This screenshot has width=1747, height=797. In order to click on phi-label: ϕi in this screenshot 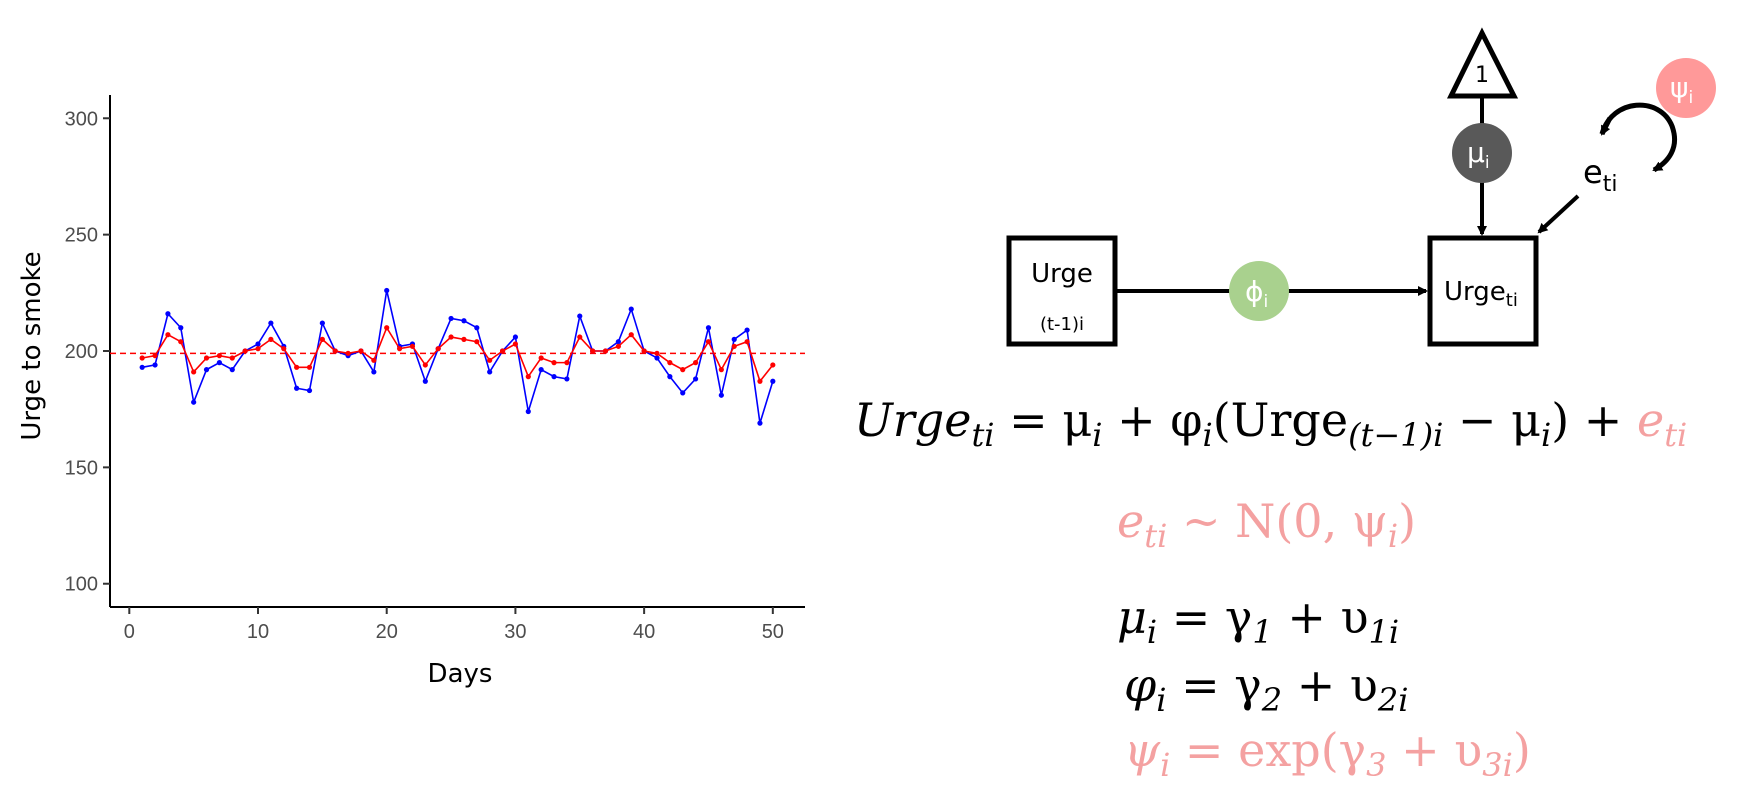, I will do `click(1256, 293)`.